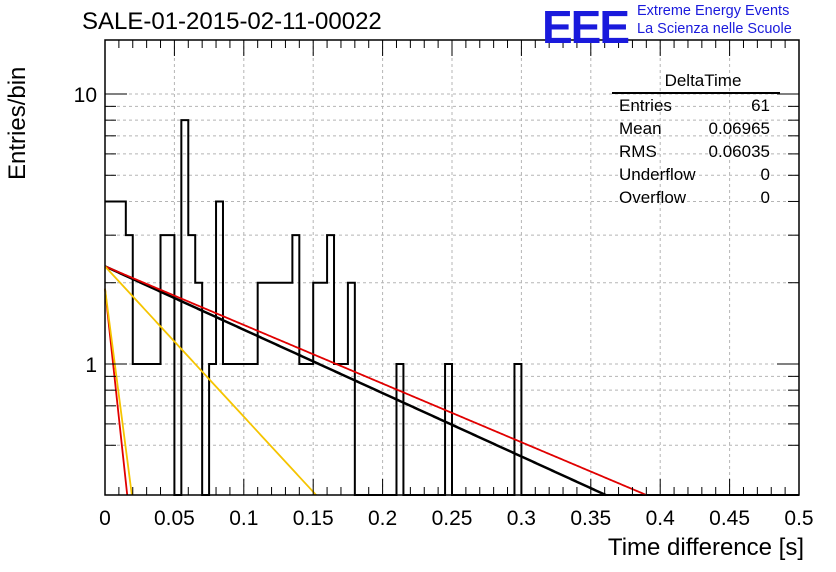 The height and width of the screenshot is (572, 836). I want to click on stats-label: Underflow, so click(657, 174).